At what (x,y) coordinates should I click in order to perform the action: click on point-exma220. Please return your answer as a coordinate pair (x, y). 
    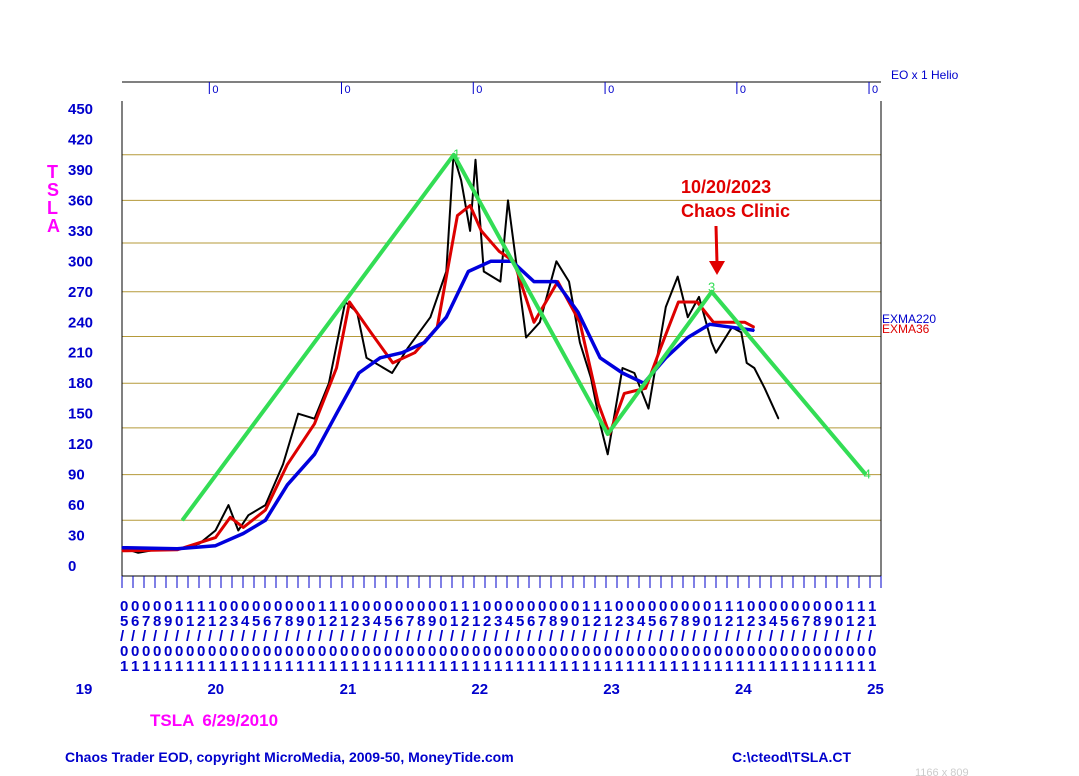
    Looking at the image, I should click on (314, 454).